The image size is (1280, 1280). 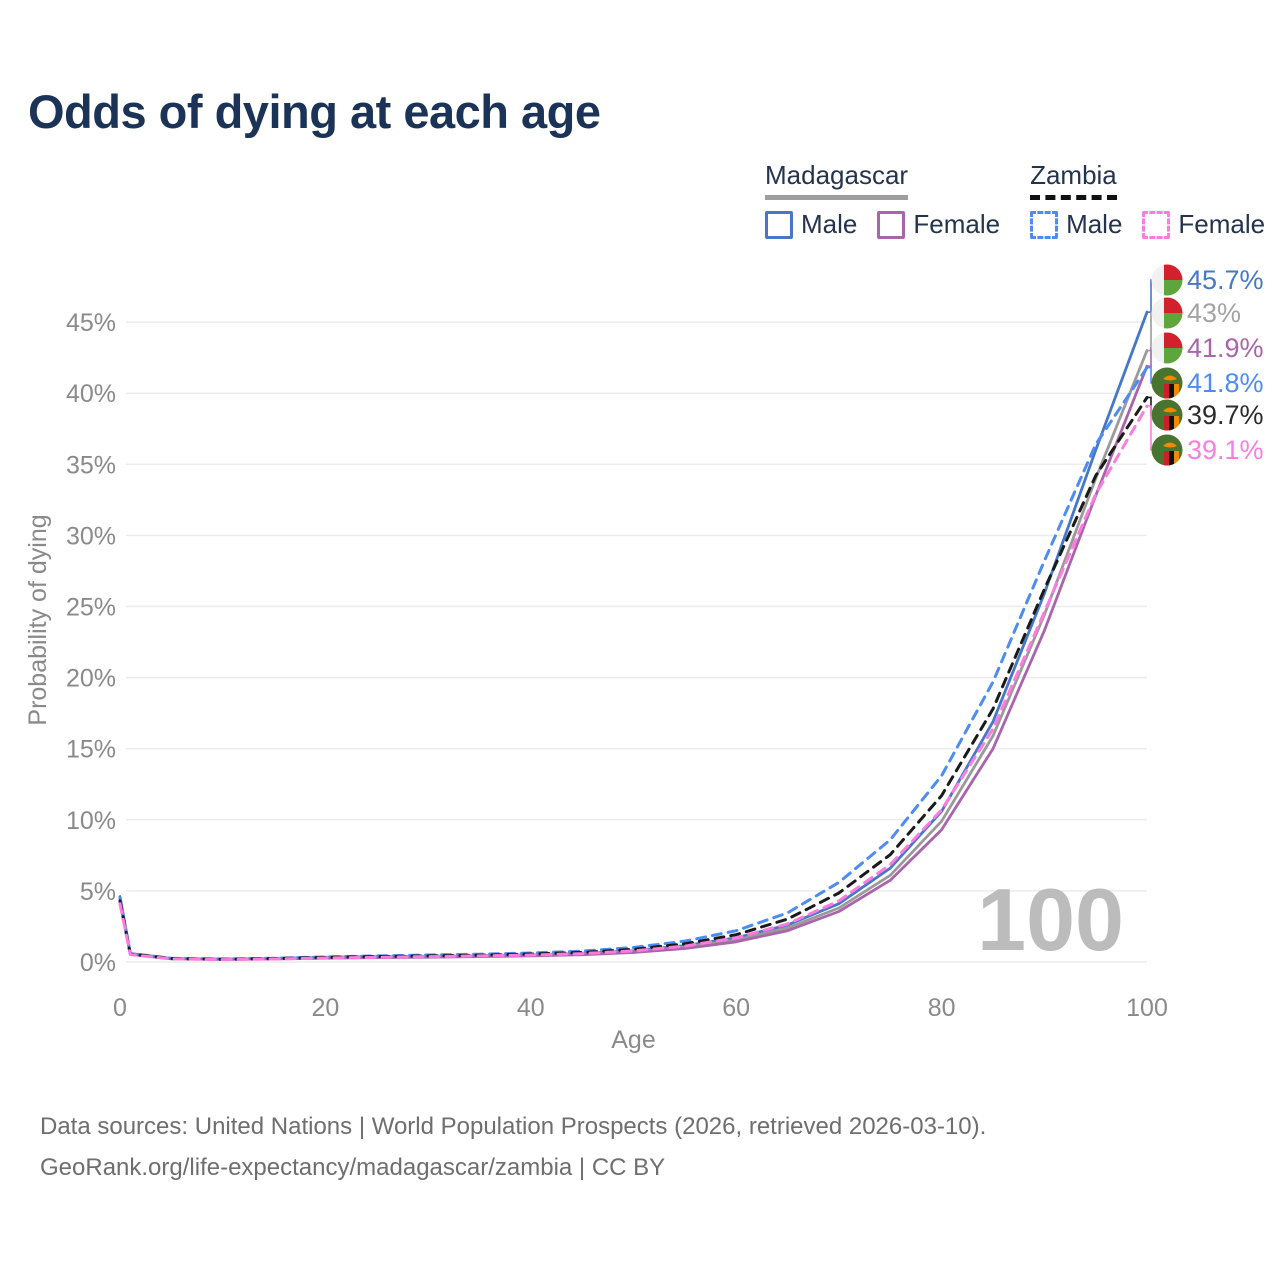 What do you see at coordinates (1156, 224) in the screenshot?
I see `zambia-female-swatch-icon` at bounding box center [1156, 224].